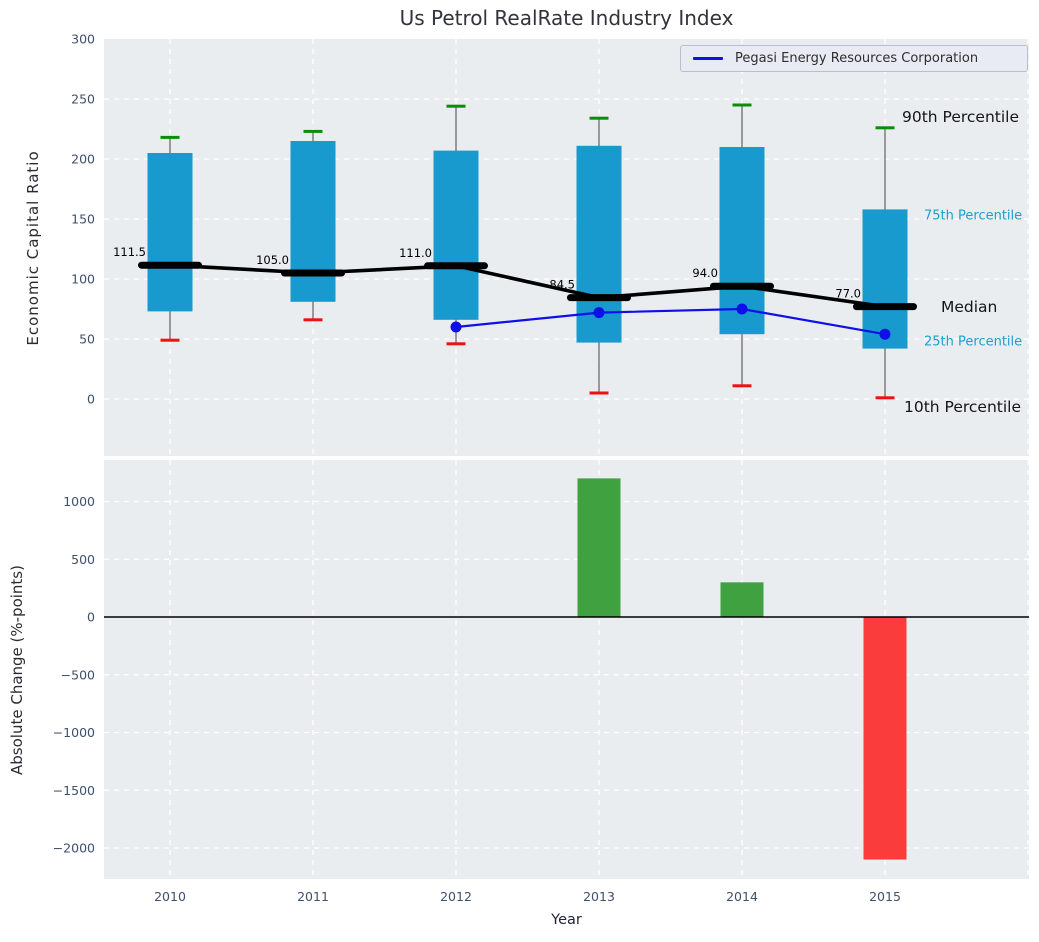 The image size is (1039, 942). I want to click on median-bar-2014, so click(742, 286).